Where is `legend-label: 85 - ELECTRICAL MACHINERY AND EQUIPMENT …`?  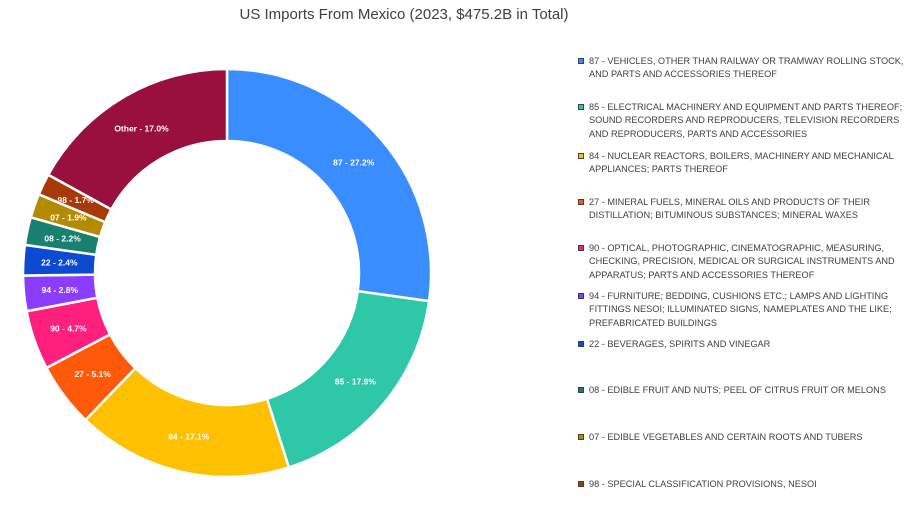 legend-label: 85 - ELECTRICAL MACHINERY AND EQUIPMENT … is located at coordinates (746, 120).